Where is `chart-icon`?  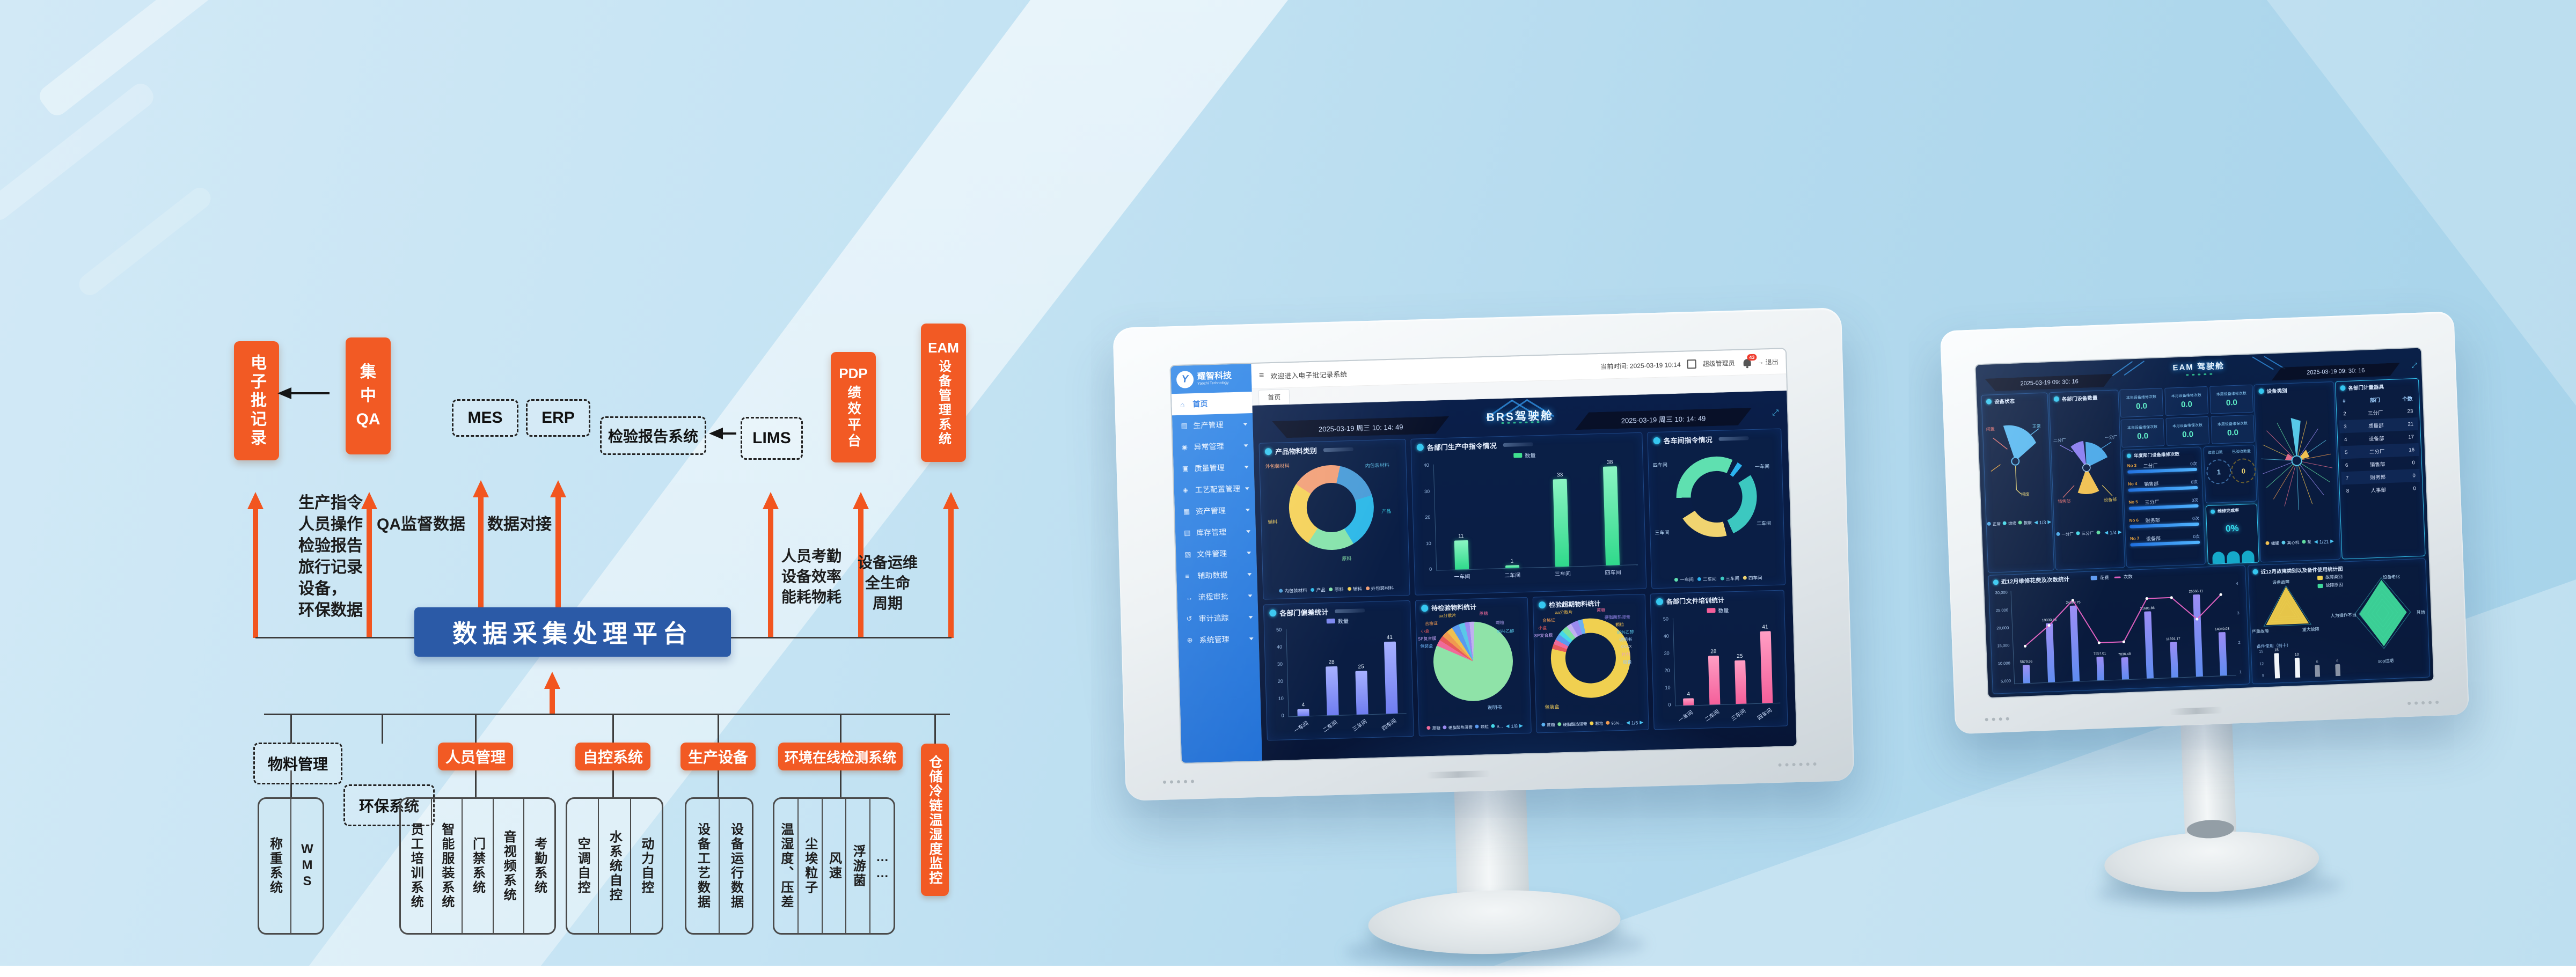
chart-icon is located at coordinates (1989, 401).